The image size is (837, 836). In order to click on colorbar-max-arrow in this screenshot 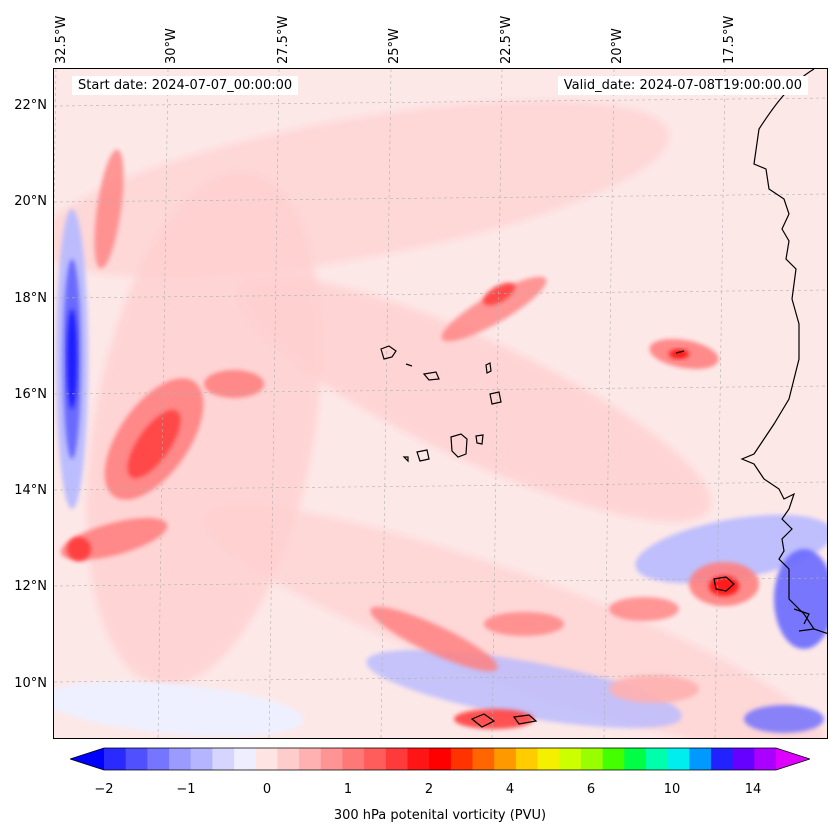, I will do `click(793, 759)`.